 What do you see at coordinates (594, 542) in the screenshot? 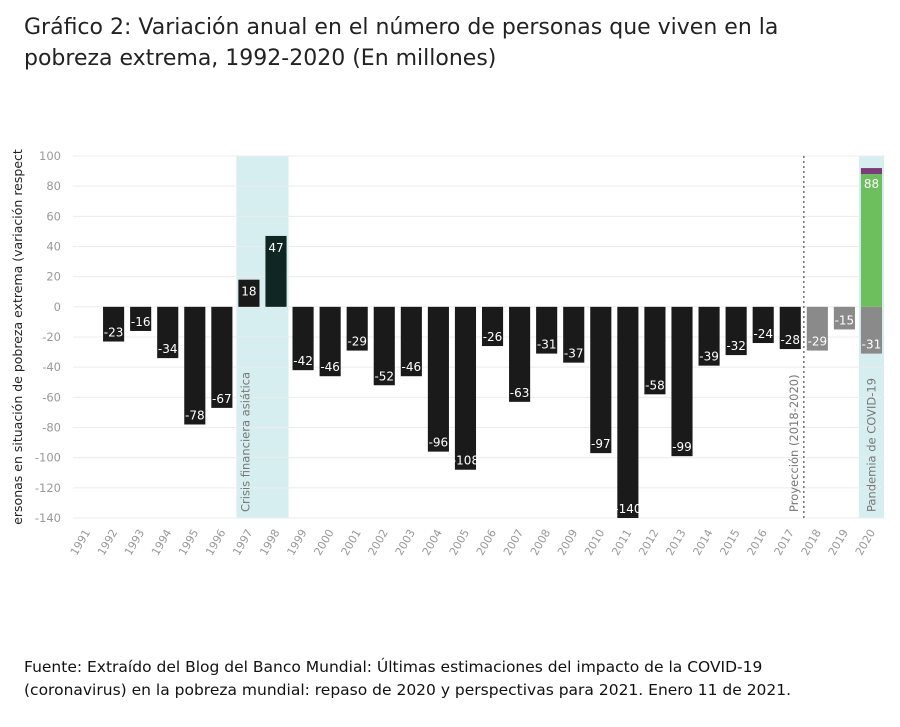
I see `x-tick-label: 2010` at bounding box center [594, 542].